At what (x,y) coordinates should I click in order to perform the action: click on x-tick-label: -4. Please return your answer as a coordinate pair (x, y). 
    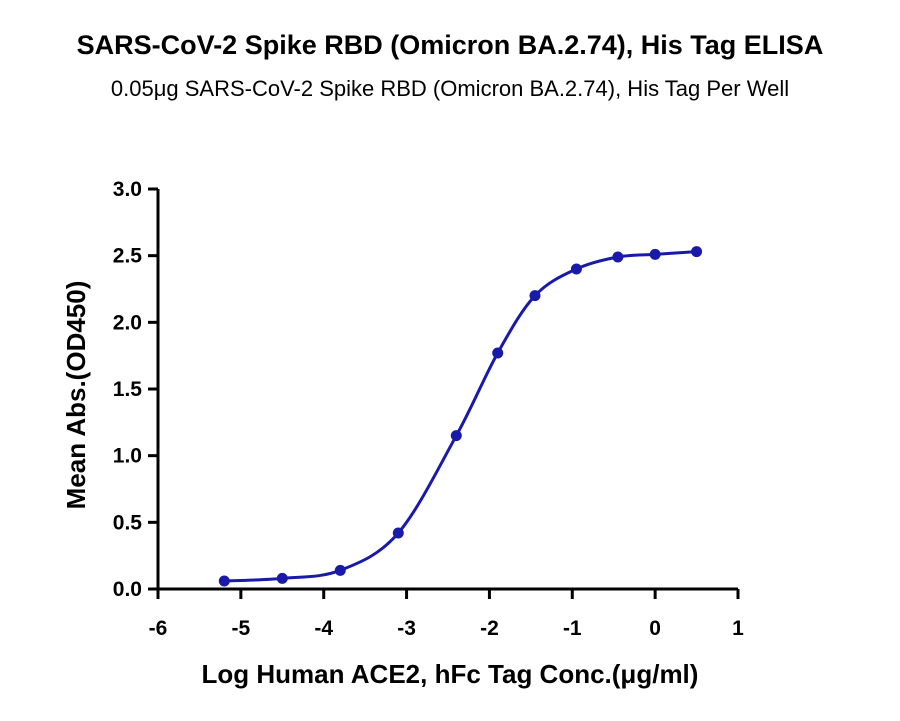
    Looking at the image, I should click on (323, 628).